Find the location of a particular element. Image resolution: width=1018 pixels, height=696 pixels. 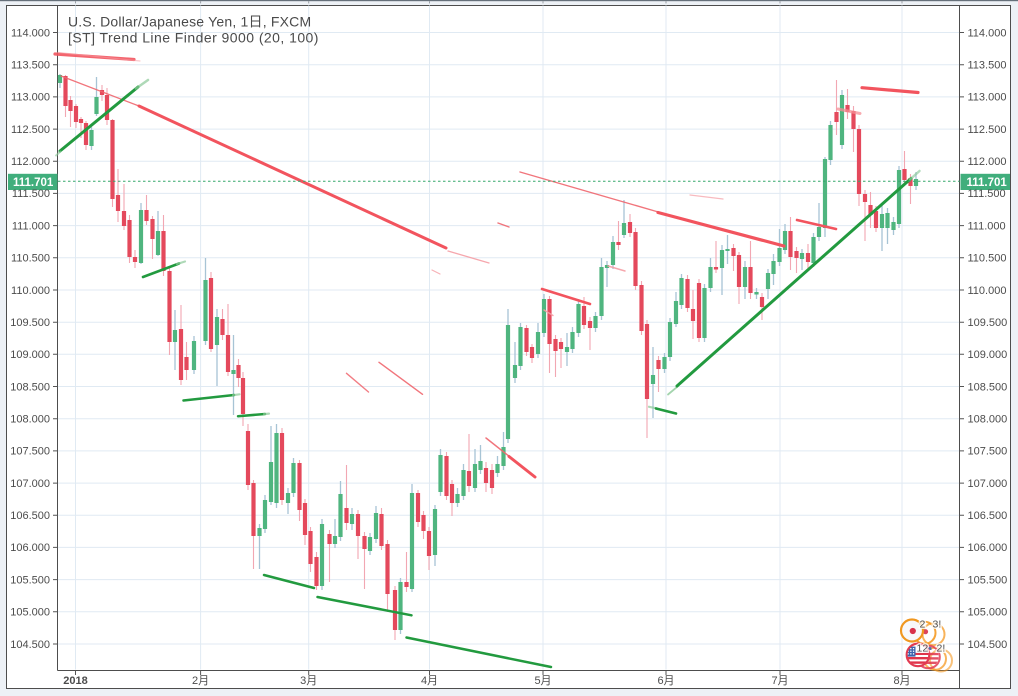

svg-text: 6月 is located at coordinates (665, 681).